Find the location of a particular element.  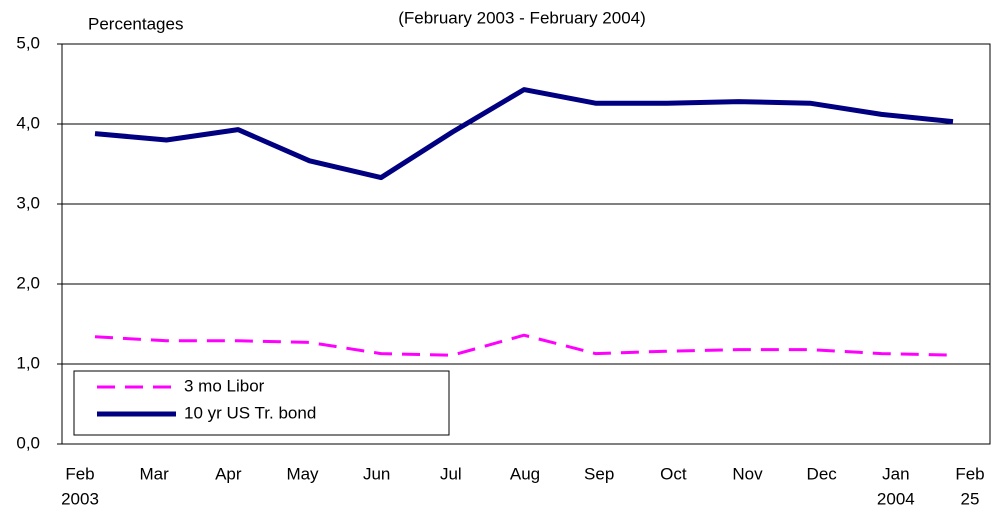

x-tick-label: Apr is located at coordinates (228, 473).